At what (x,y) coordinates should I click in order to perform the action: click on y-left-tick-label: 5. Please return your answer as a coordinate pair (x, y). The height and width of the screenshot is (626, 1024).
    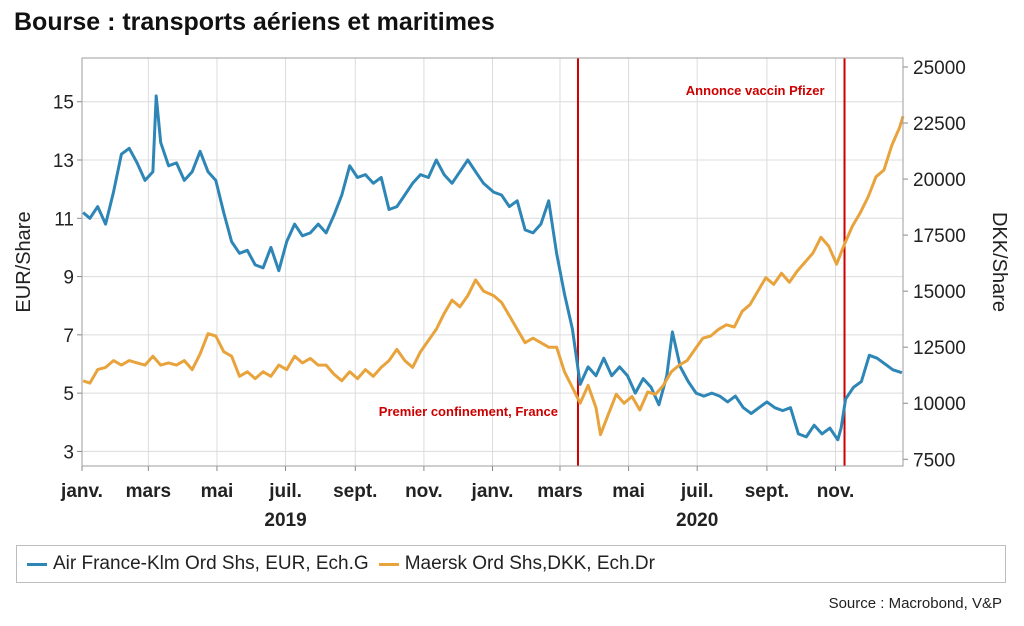
    Looking at the image, I should click on (68, 394).